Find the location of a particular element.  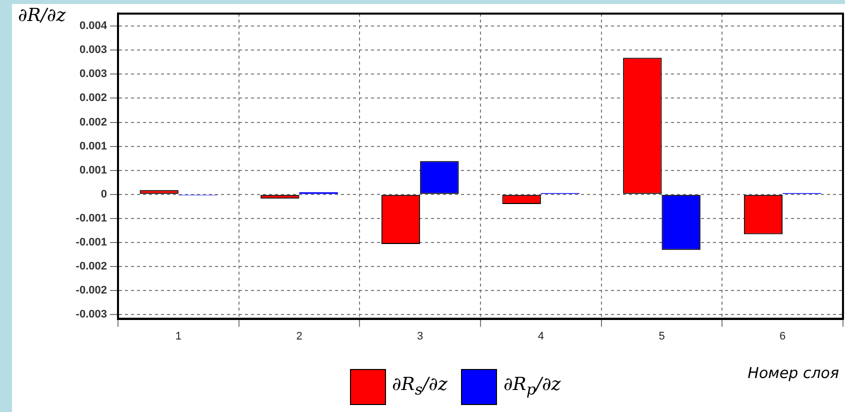

y-tick-label: -0.003 is located at coordinates (91, 314).